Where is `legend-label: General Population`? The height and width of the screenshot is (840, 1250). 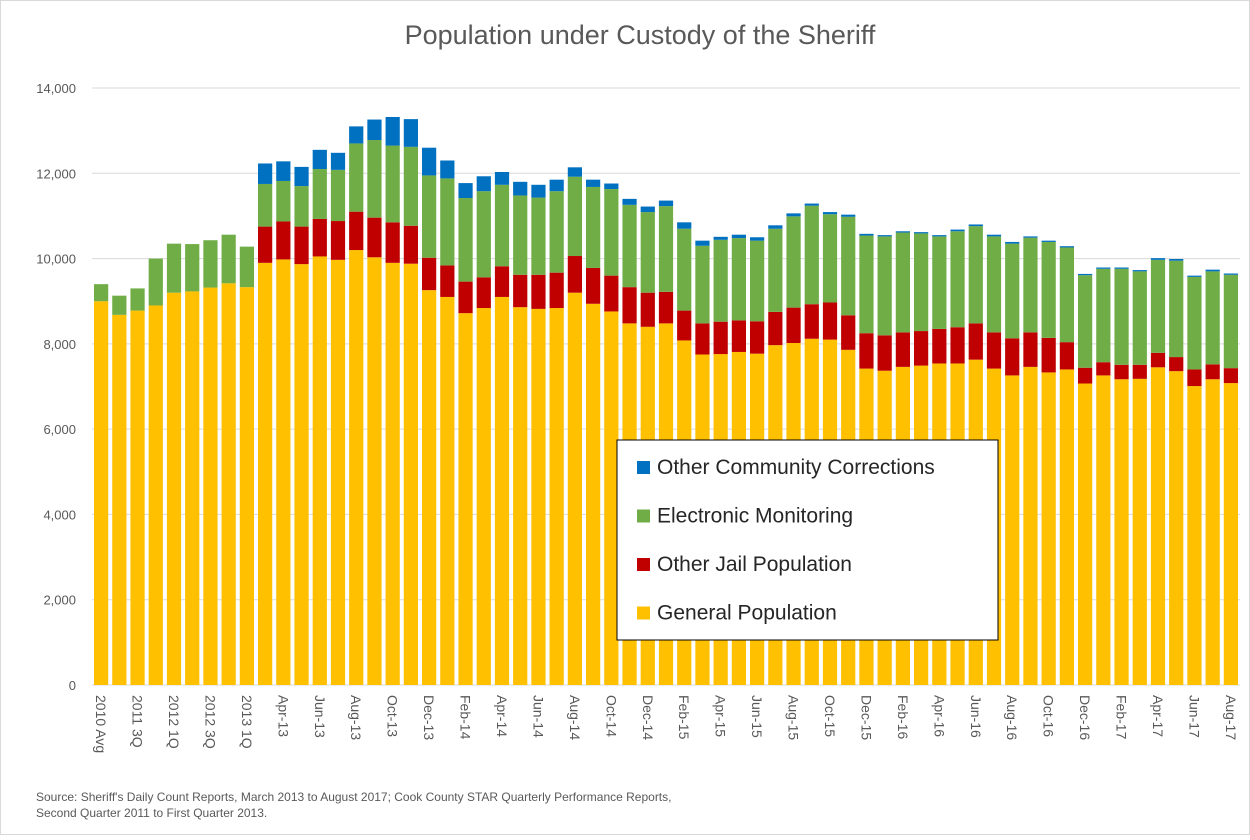
legend-label: General Population is located at coordinates (747, 613).